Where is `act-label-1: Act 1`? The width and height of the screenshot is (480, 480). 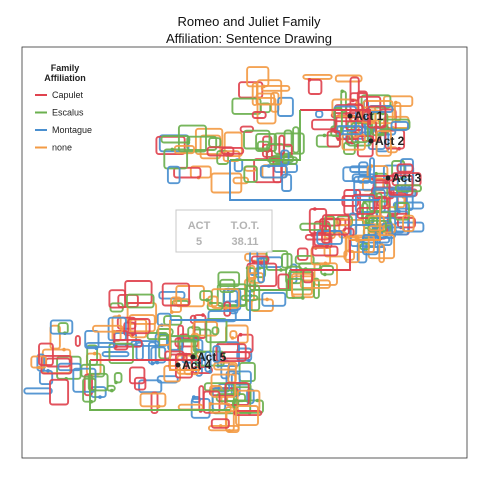
act-label-1: Act 1 is located at coordinates (369, 116).